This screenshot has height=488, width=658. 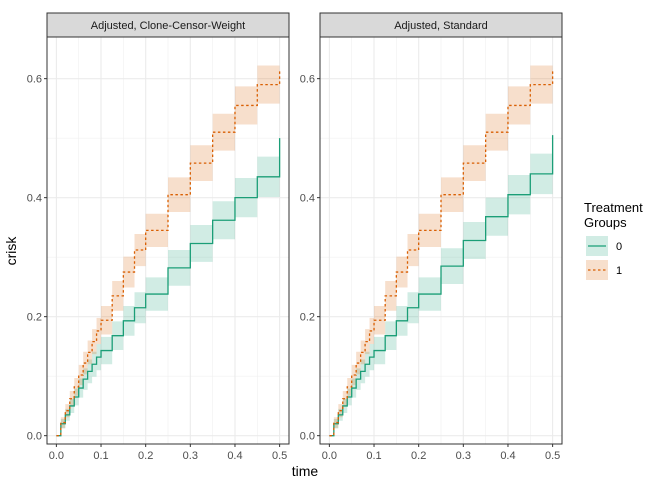 I want to click on legend-label: 0, so click(x=619, y=247).